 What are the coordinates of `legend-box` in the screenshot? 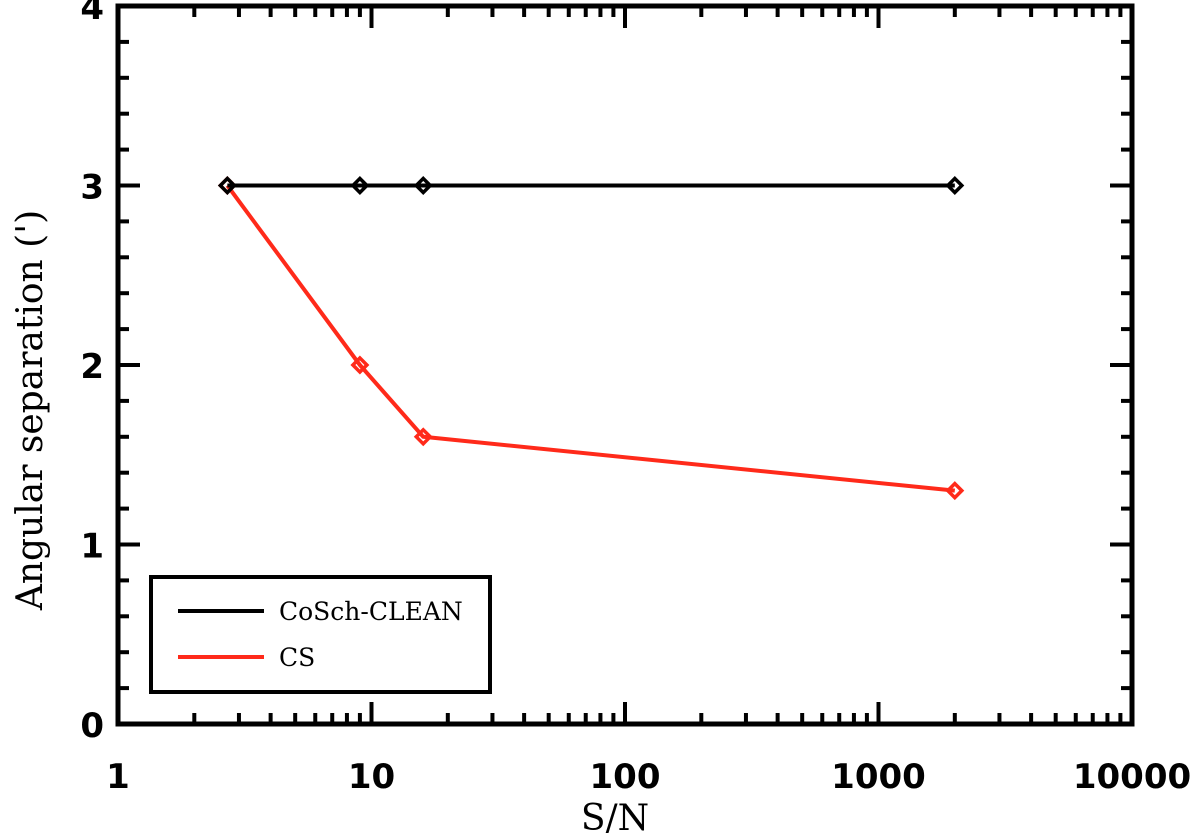 It's located at (320, 634).